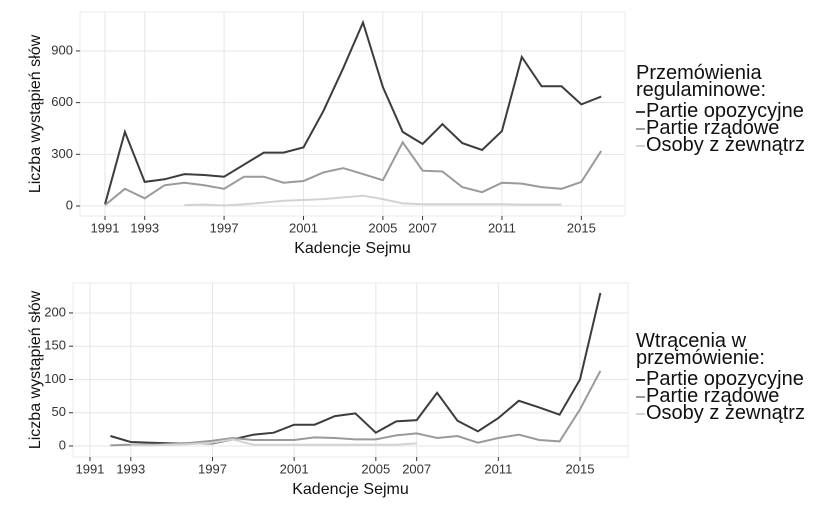 This screenshot has width=833, height=526. What do you see at coordinates (62, 101) in the screenshot?
I see `y-tick-label: 600` at bounding box center [62, 101].